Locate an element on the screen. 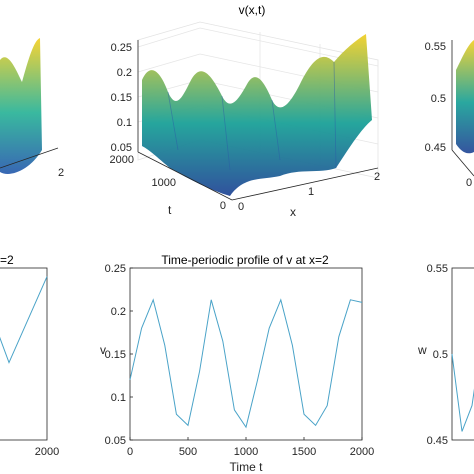  surface-z-tick: 0.1 is located at coordinates (124, 123).